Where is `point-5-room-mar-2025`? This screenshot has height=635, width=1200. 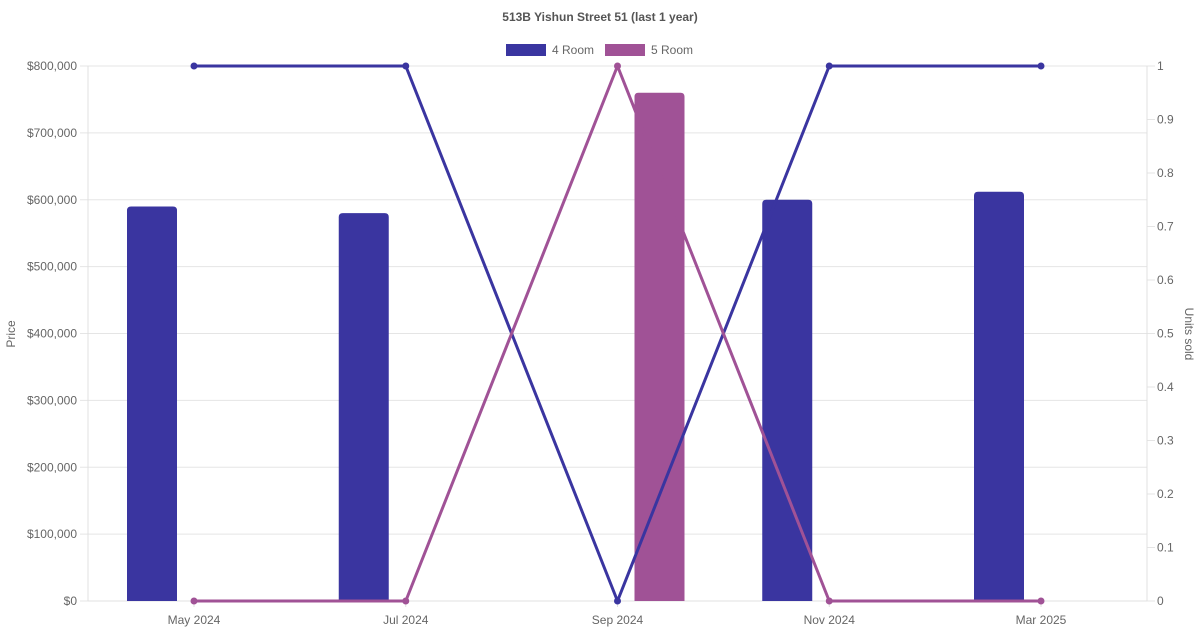 point-5-room-mar-2025 is located at coordinates (1041, 601).